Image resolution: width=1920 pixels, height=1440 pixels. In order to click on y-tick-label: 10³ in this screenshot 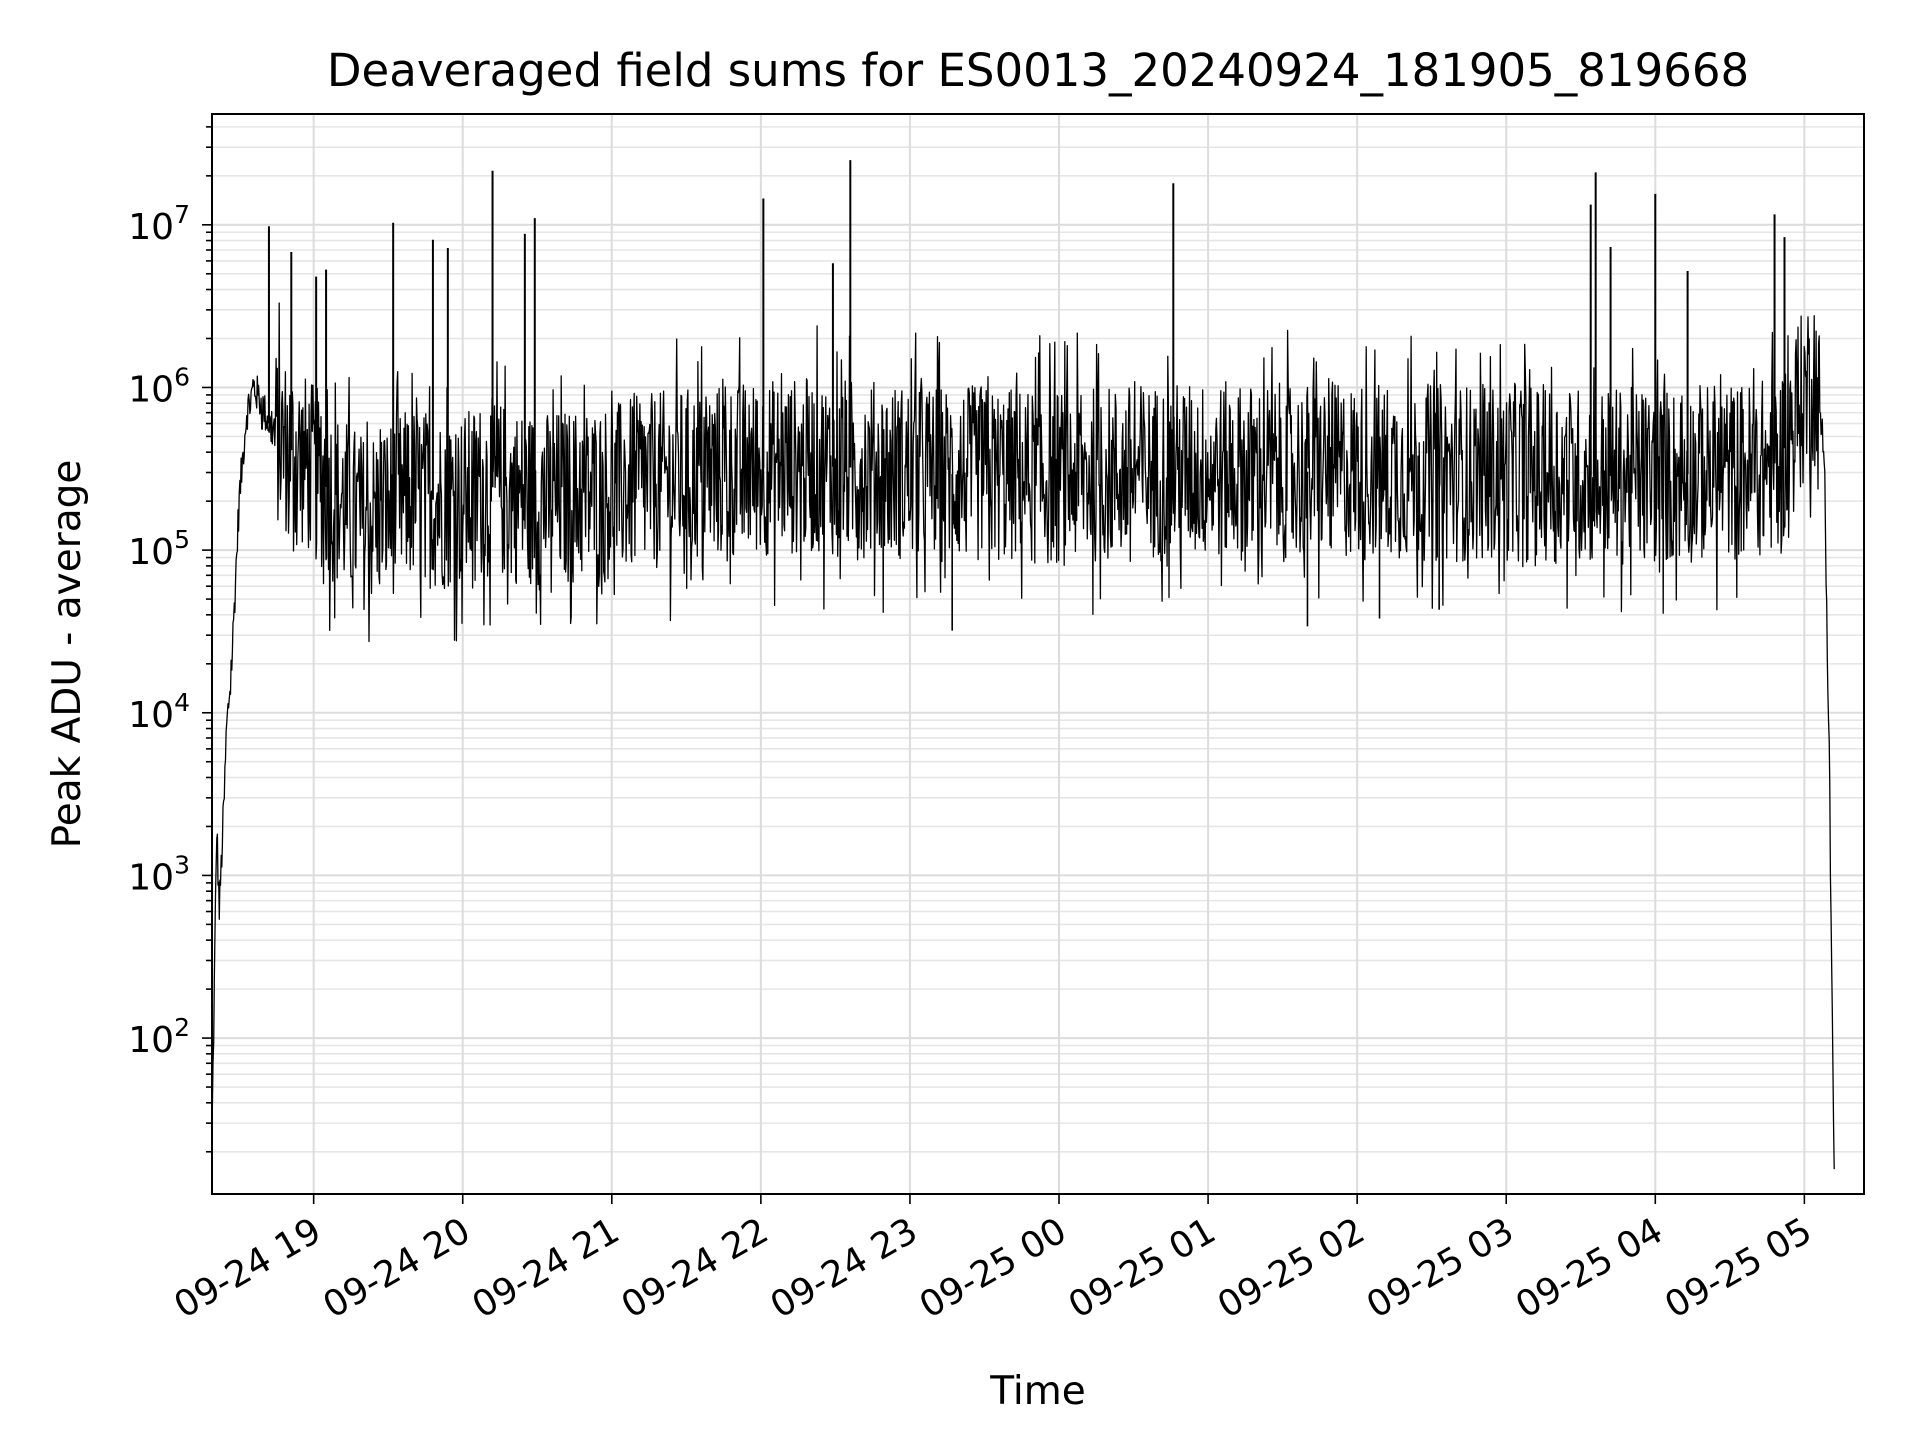, I will do `click(159, 874)`.